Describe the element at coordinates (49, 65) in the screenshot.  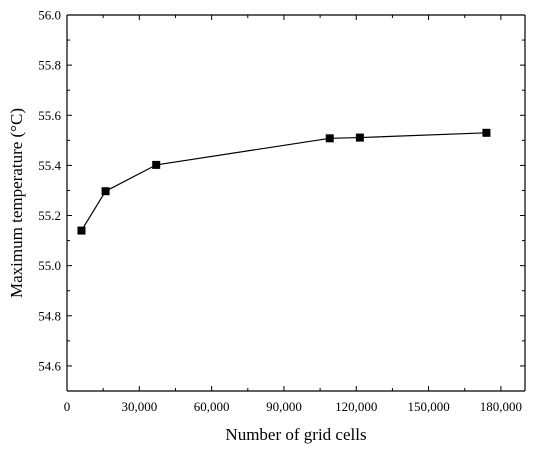
I see `y-tick-label: 55.8` at that location.